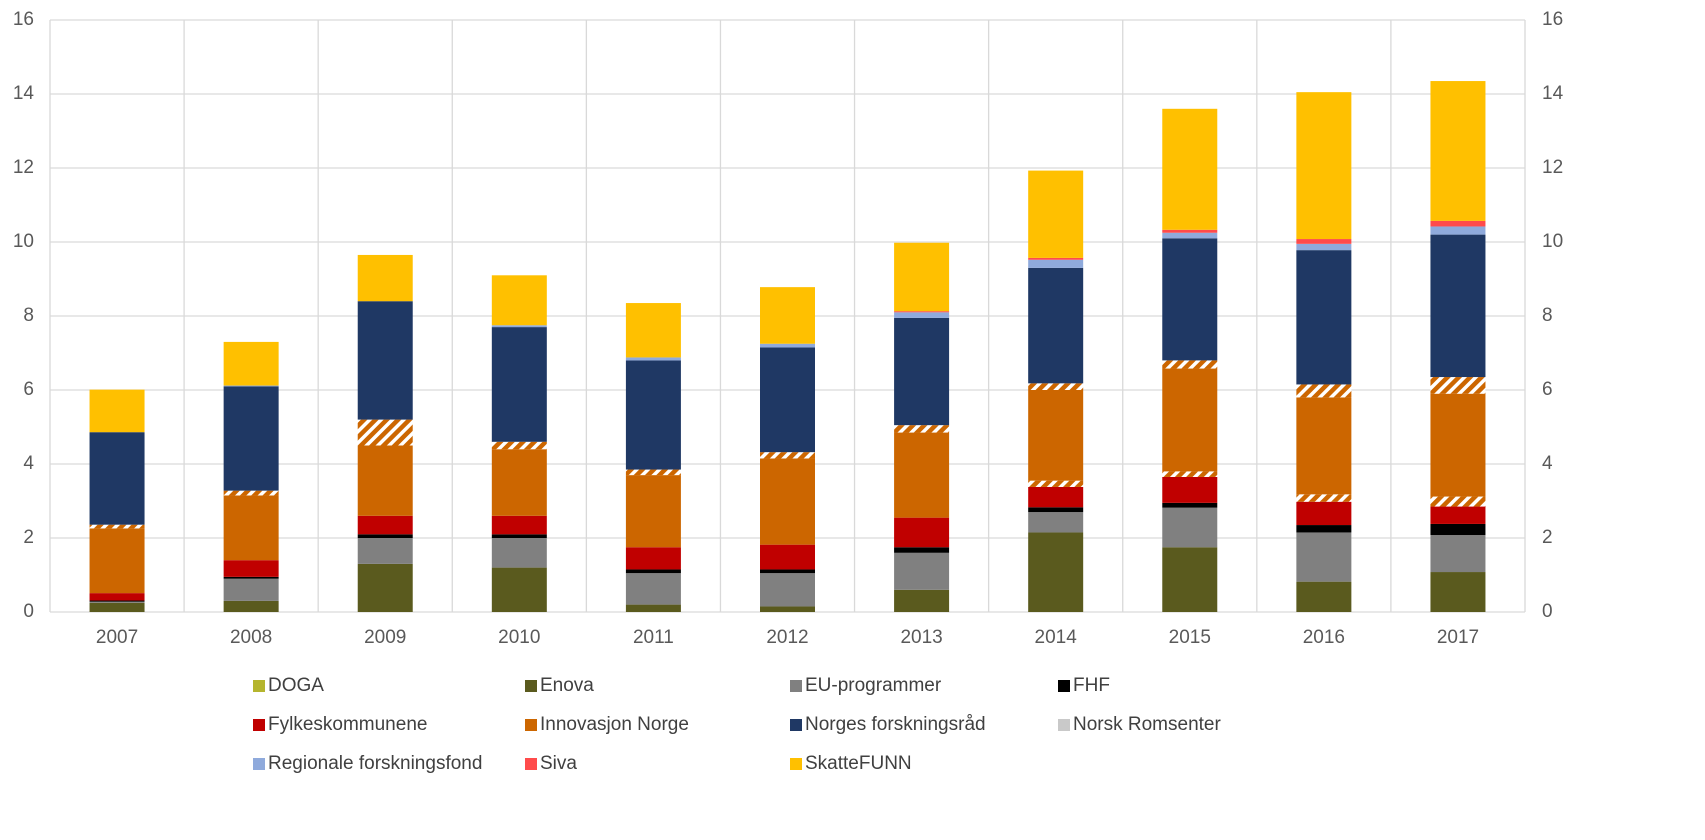  What do you see at coordinates (1547, 315) in the screenshot?
I see `y2-tick-label: 8` at bounding box center [1547, 315].